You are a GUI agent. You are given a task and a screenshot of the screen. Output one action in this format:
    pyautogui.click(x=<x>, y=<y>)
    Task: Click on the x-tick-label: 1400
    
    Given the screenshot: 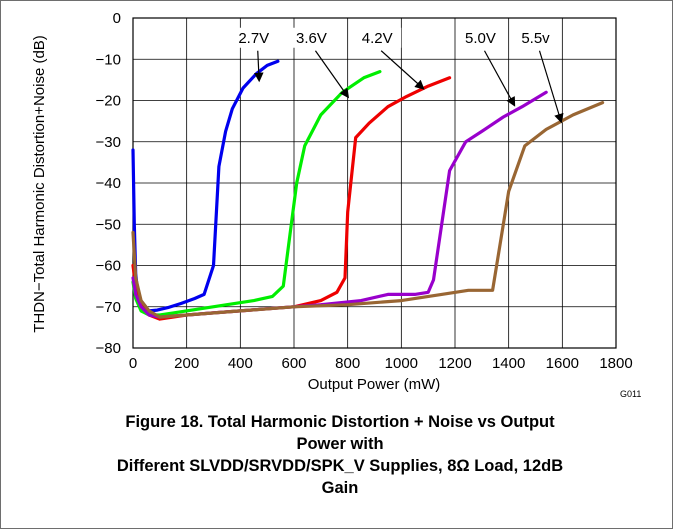 What is the action you would take?
    pyautogui.click(x=508, y=363)
    